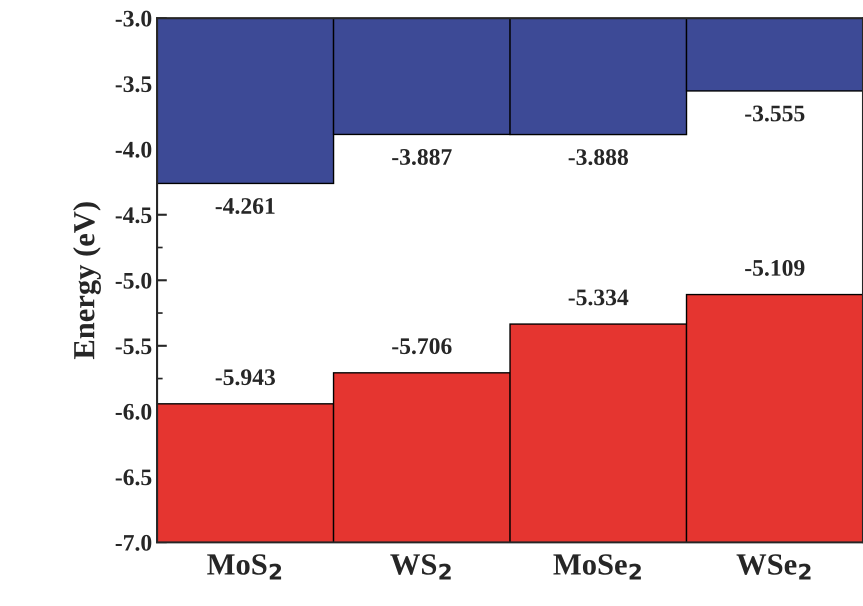  I want to click on y-tick-label: -5.0, so click(134, 280).